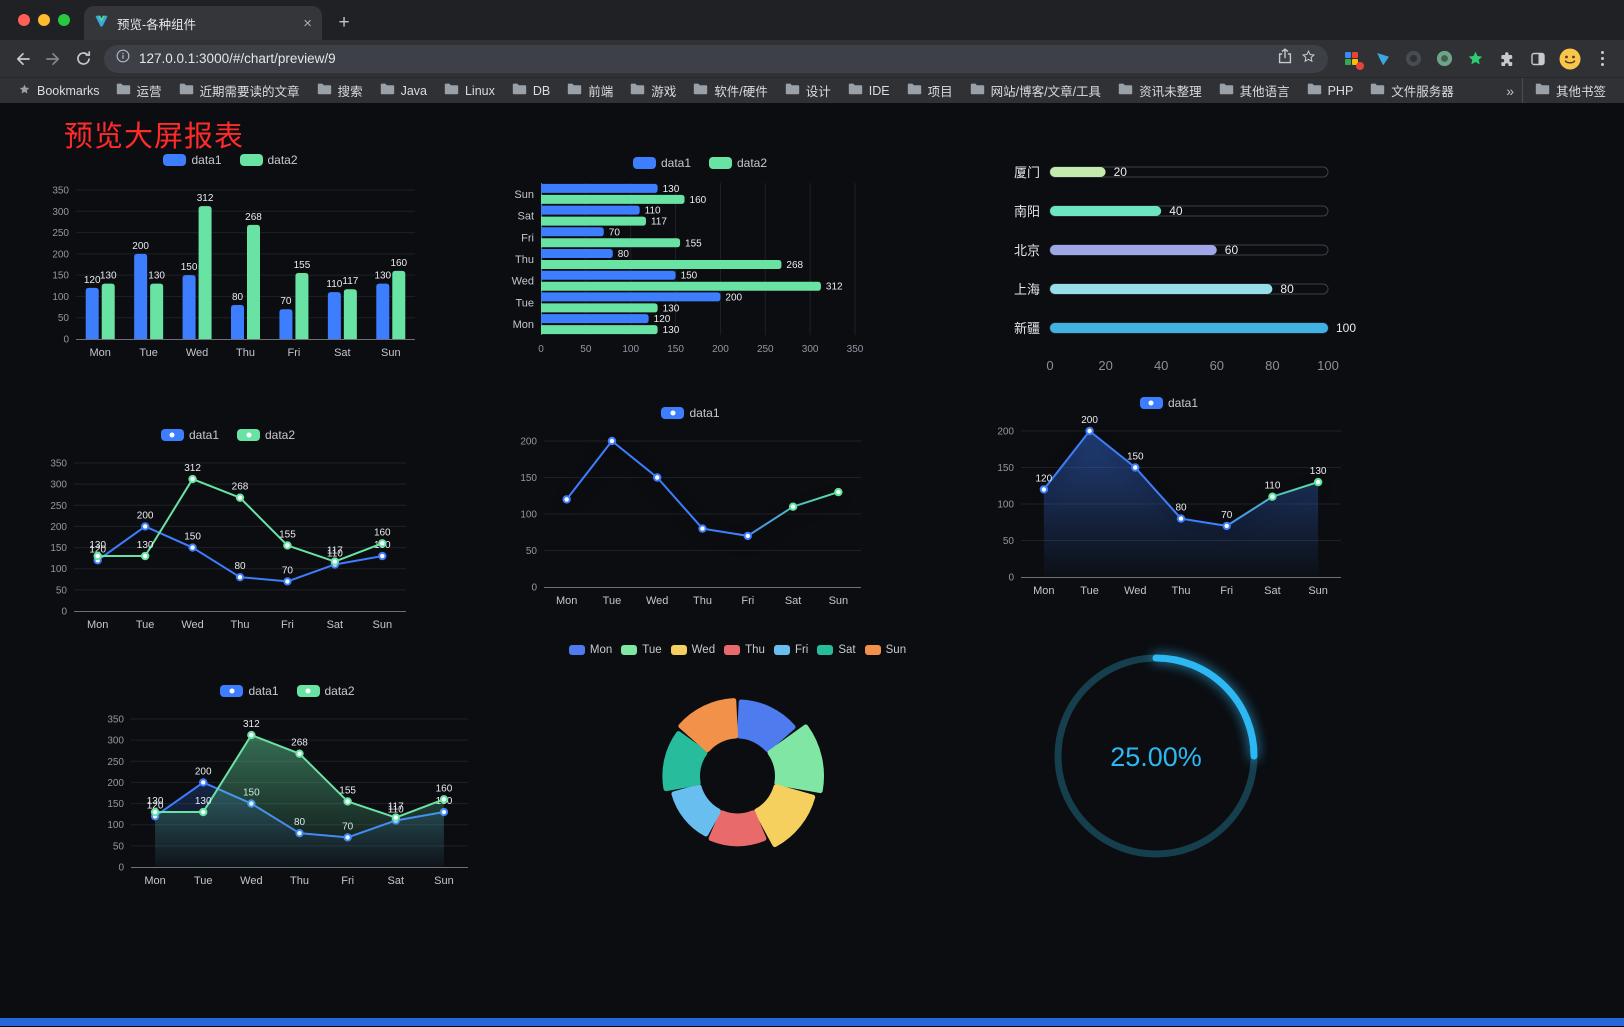 The height and width of the screenshot is (1027, 1624). I want to click on legend-item-Sun: Sun, so click(885, 650).